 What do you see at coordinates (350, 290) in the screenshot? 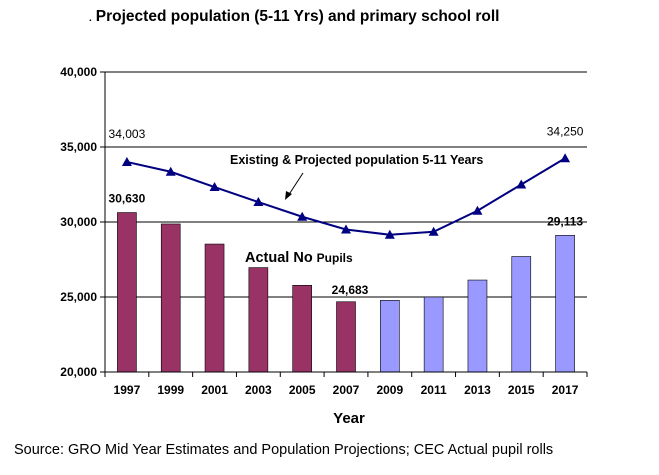
I see `data-label: 24,683` at bounding box center [350, 290].